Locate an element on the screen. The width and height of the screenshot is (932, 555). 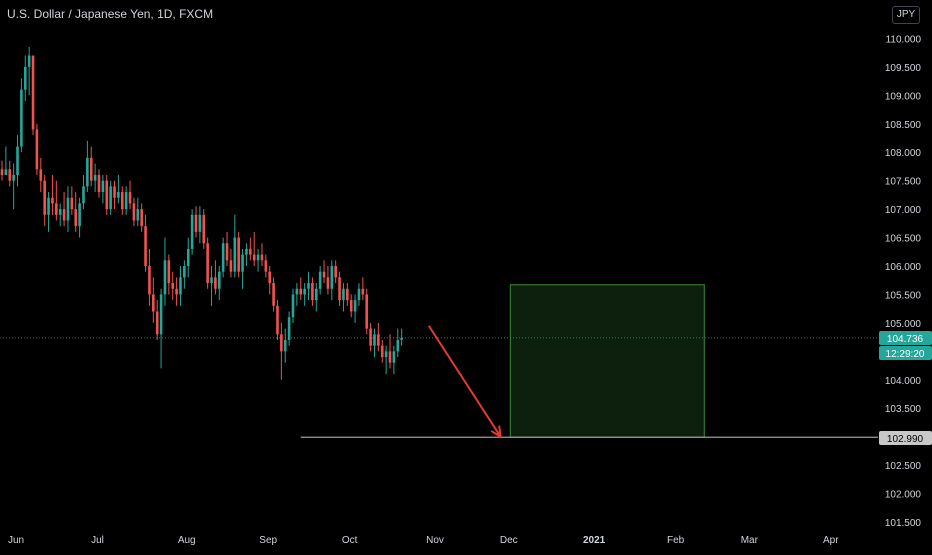
countdown-tag is located at coordinates (905, 353).